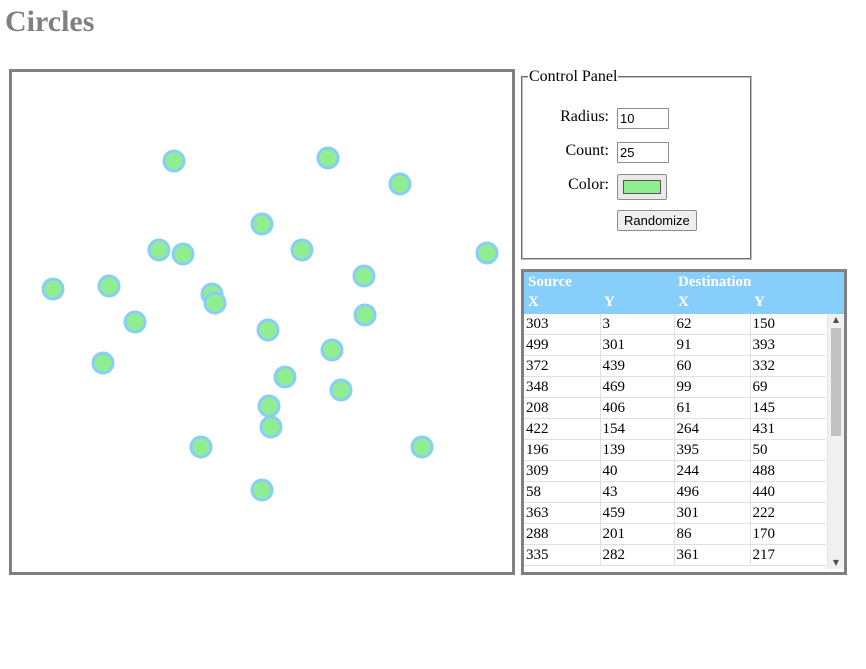 This screenshot has width=866, height=669. Describe the element at coordinates (711, 387) in the screenshot. I see `table-cell: 99` at that location.